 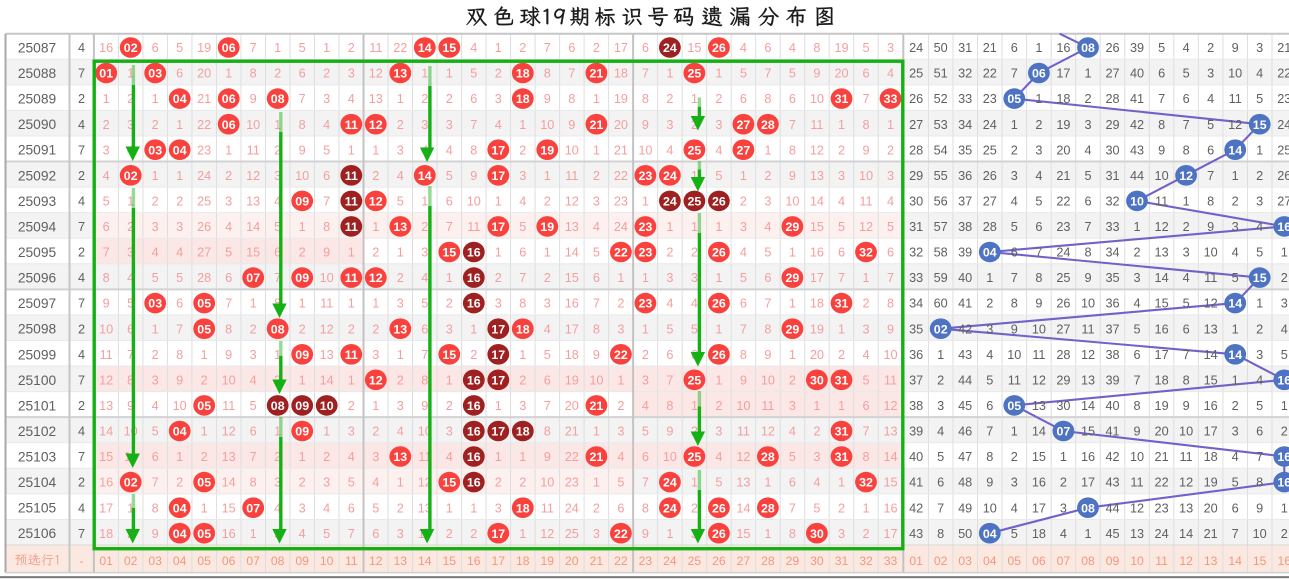 I want to click on svg-text: 39, so click(x=916, y=432).